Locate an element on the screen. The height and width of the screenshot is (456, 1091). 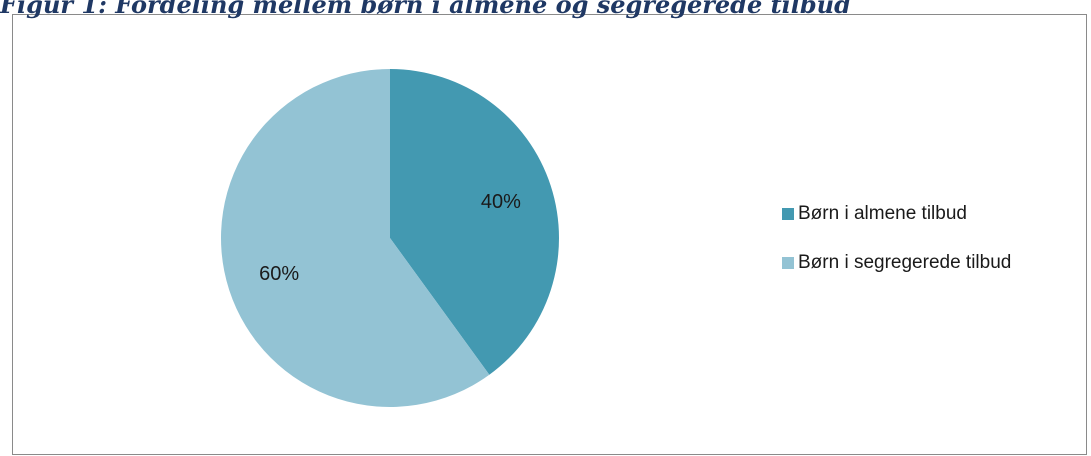
legend-label-1: Børn i almene tilbud is located at coordinates (882, 213).